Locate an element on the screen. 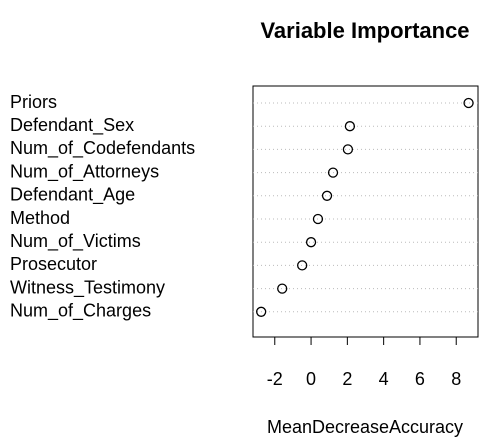  category-label: Method is located at coordinates (40, 218).